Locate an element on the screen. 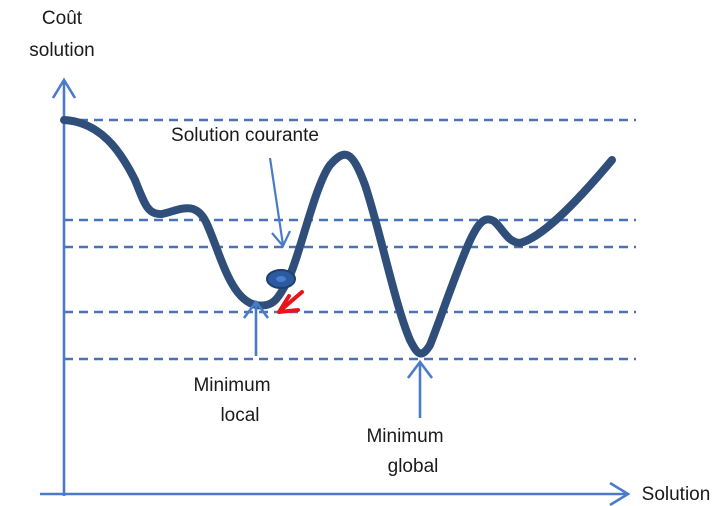  global-min-label-line2: global is located at coordinates (413, 466).